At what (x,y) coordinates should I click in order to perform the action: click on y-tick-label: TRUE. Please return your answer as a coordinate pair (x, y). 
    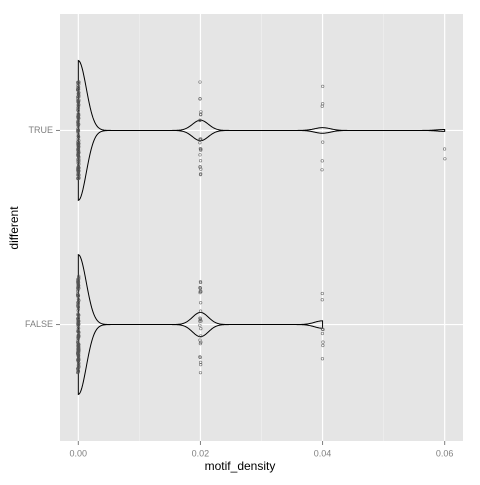
    Looking at the image, I should click on (41, 130).